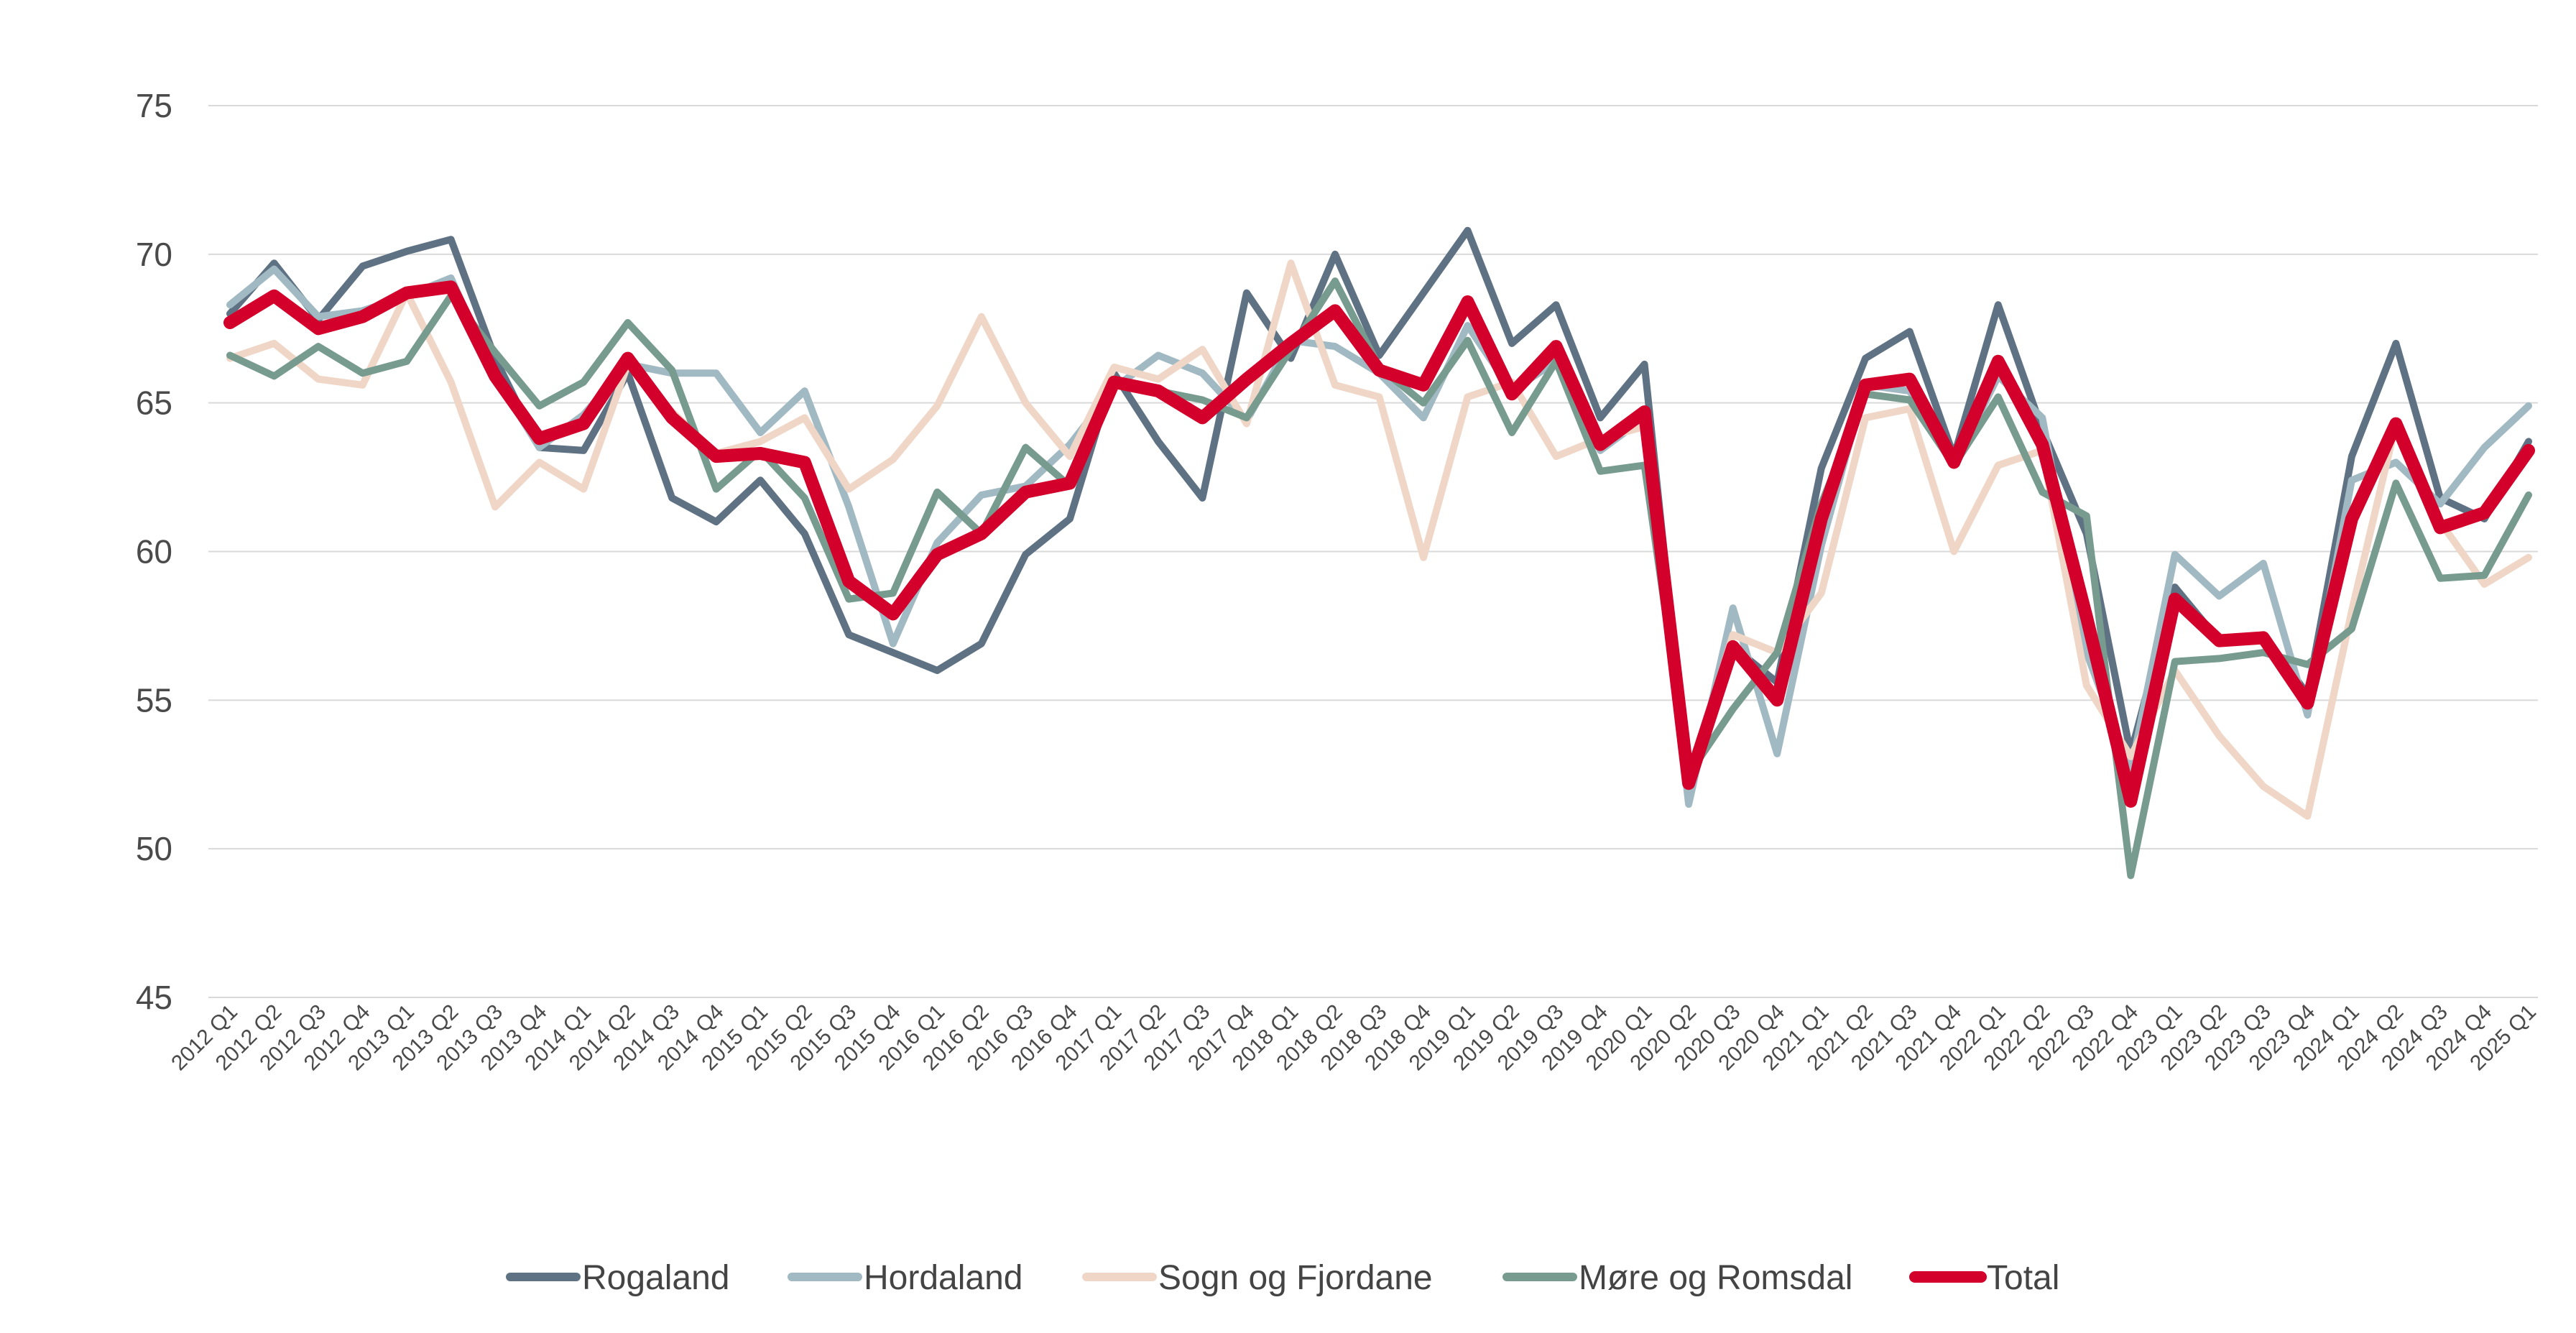 This screenshot has height=1333, width=2576. I want to click on y-tick-label: 45, so click(154, 998).